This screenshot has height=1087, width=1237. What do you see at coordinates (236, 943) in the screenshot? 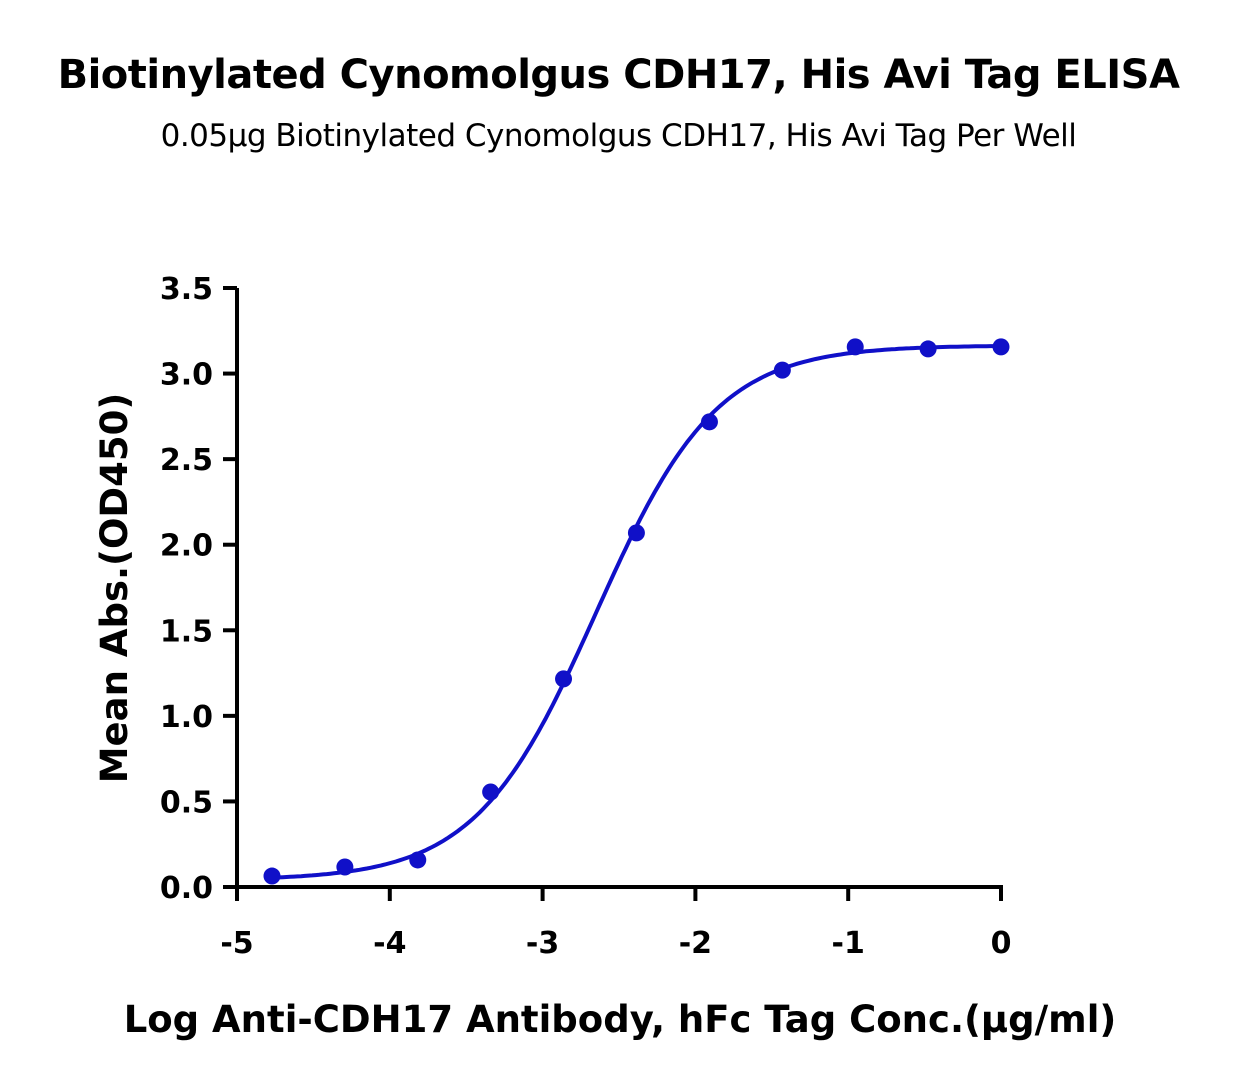
I see `x-tick-label: -5` at bounding box center [236, 943].